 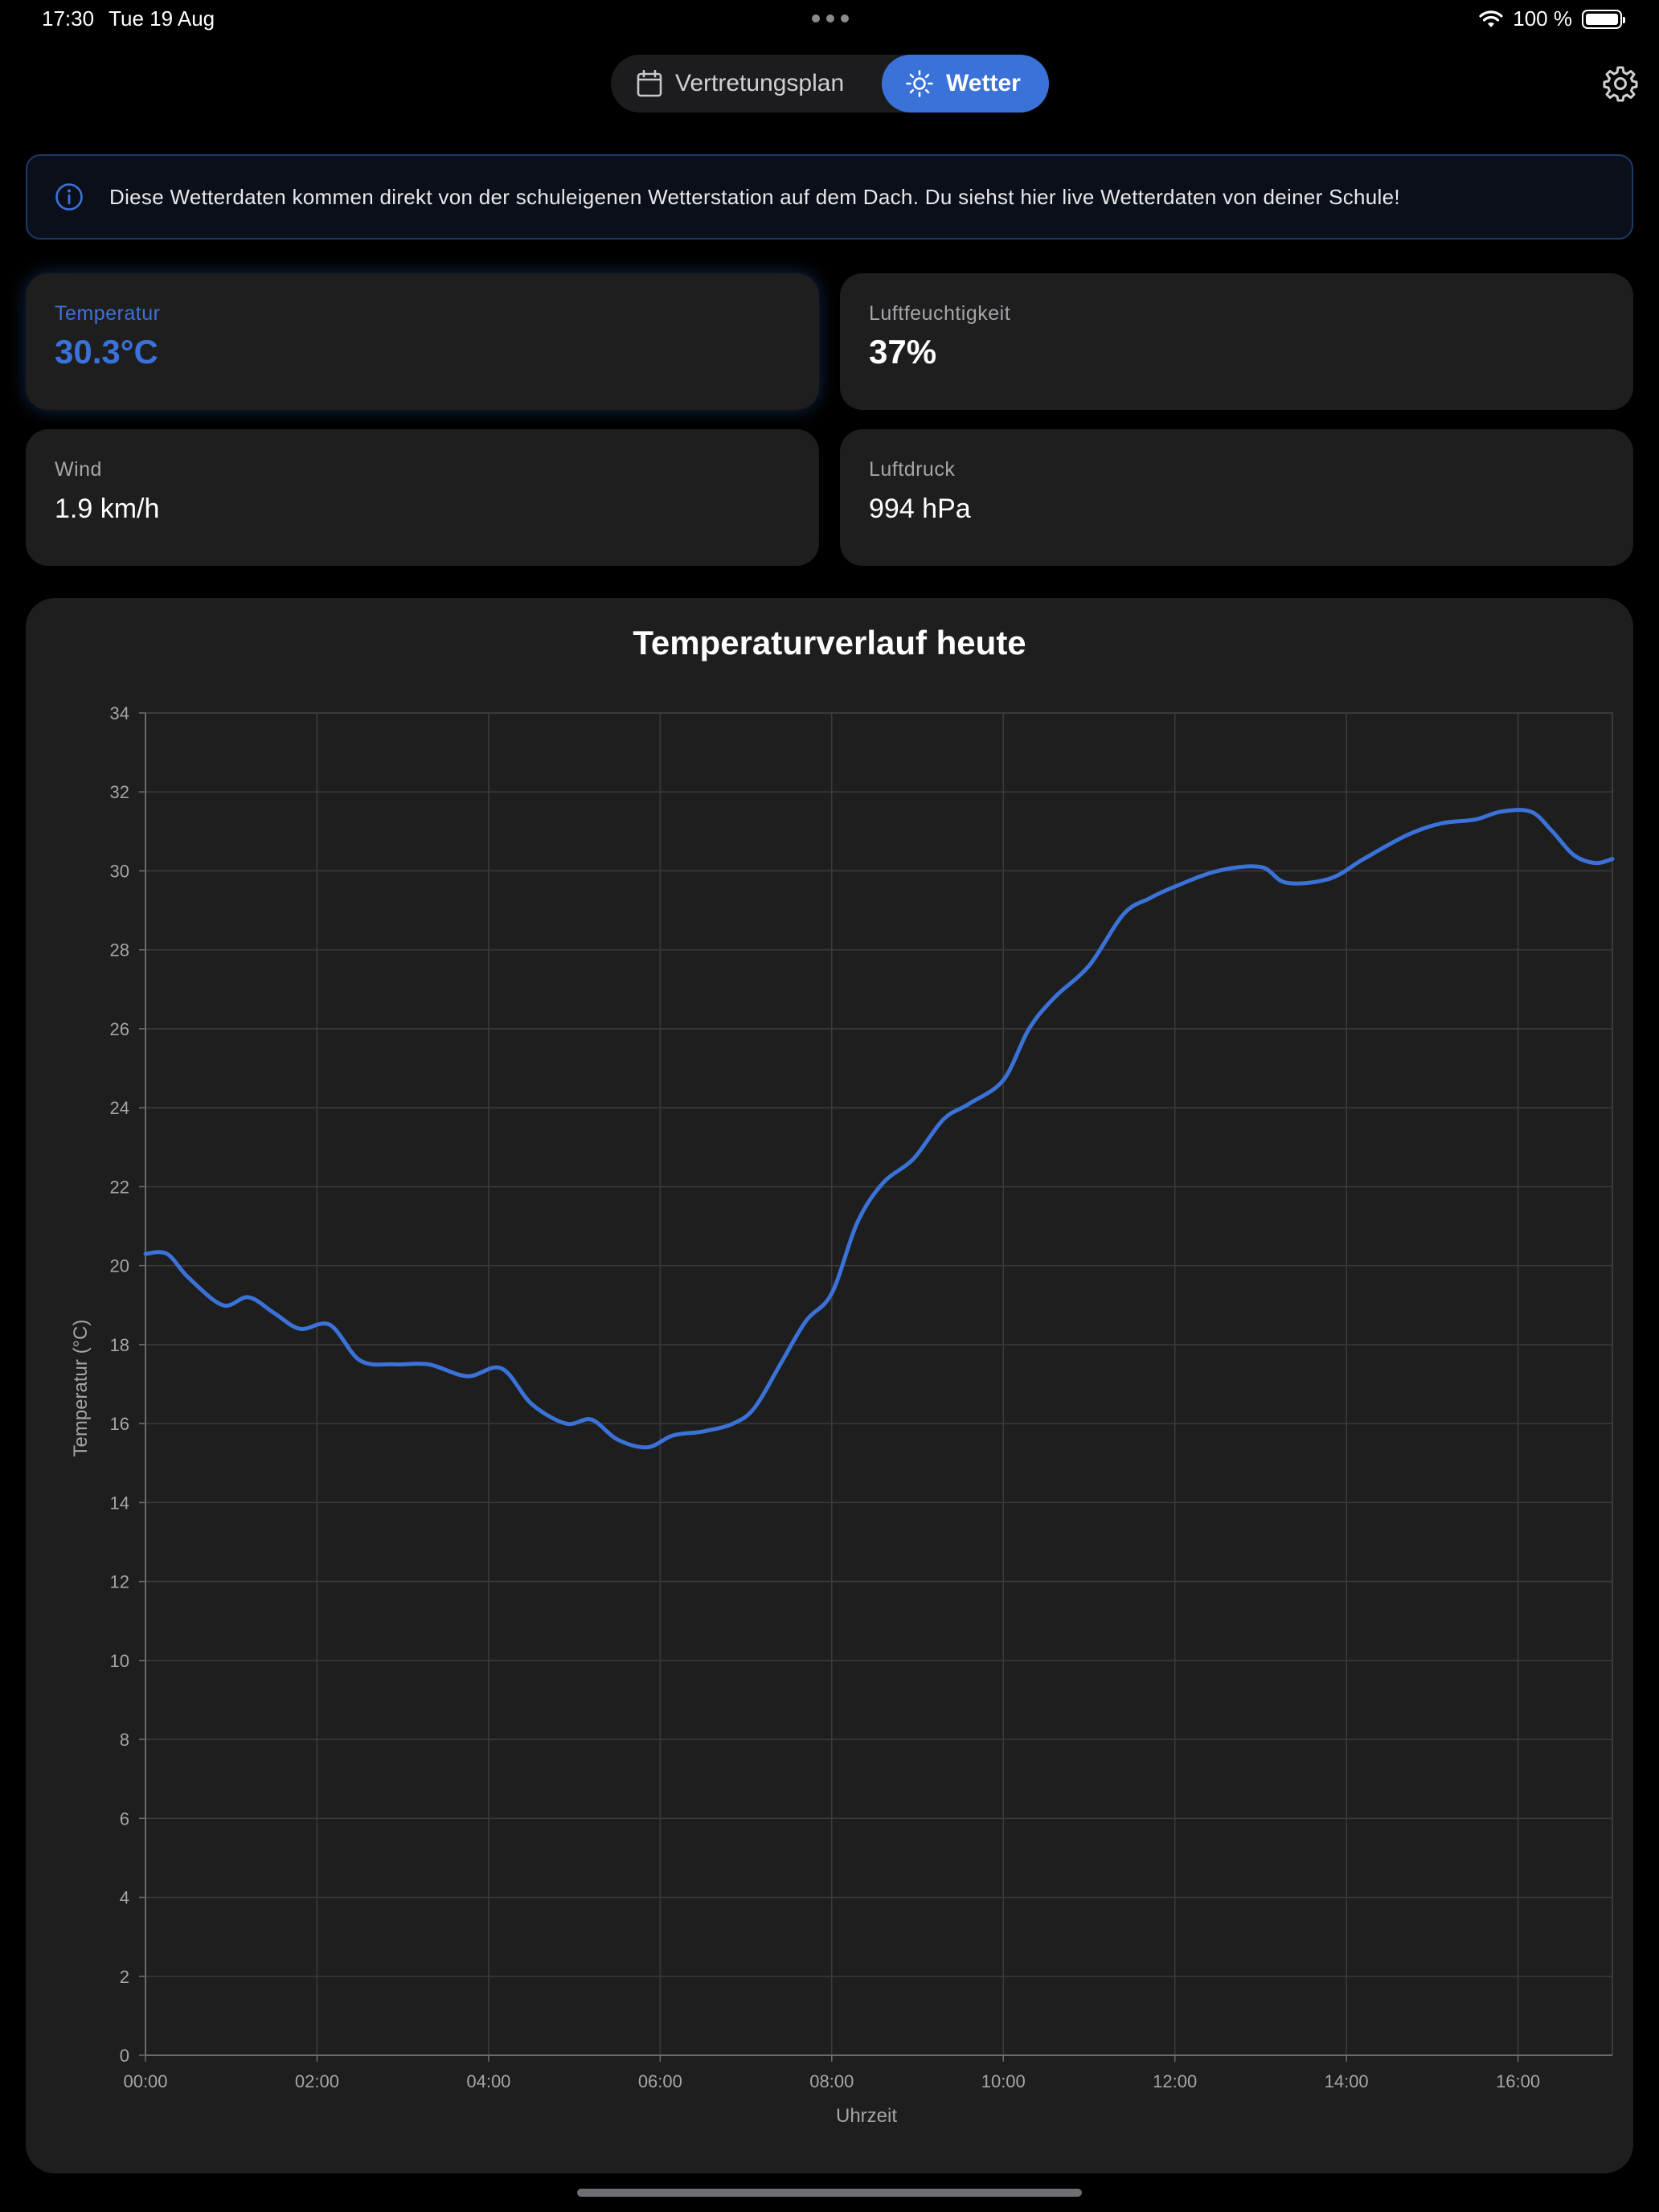 I want to click on y-tick-label: 16, so click(x=119, y=1424).